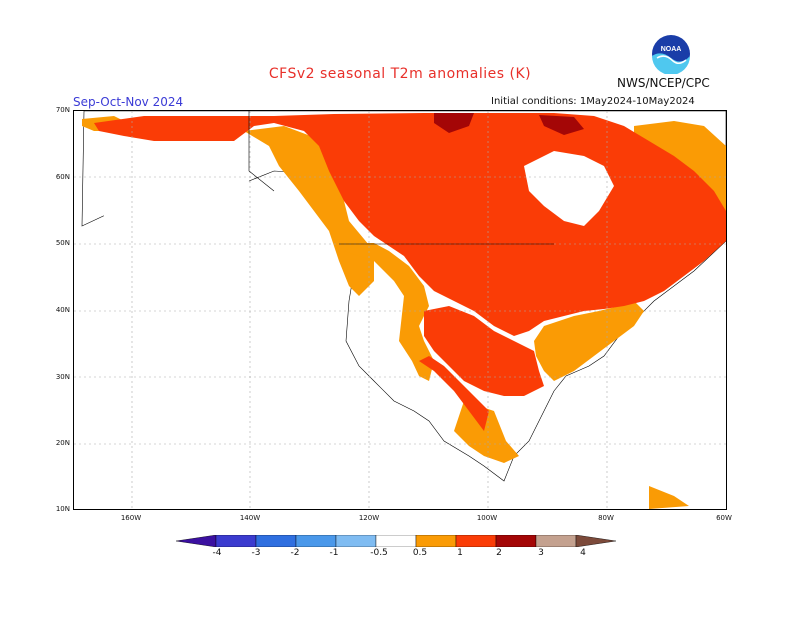 The width and height of the screenshot is (800, 618). Describe the element at coordinates (401, 178) in the screenshot. I see `us-canada-border` at that location.